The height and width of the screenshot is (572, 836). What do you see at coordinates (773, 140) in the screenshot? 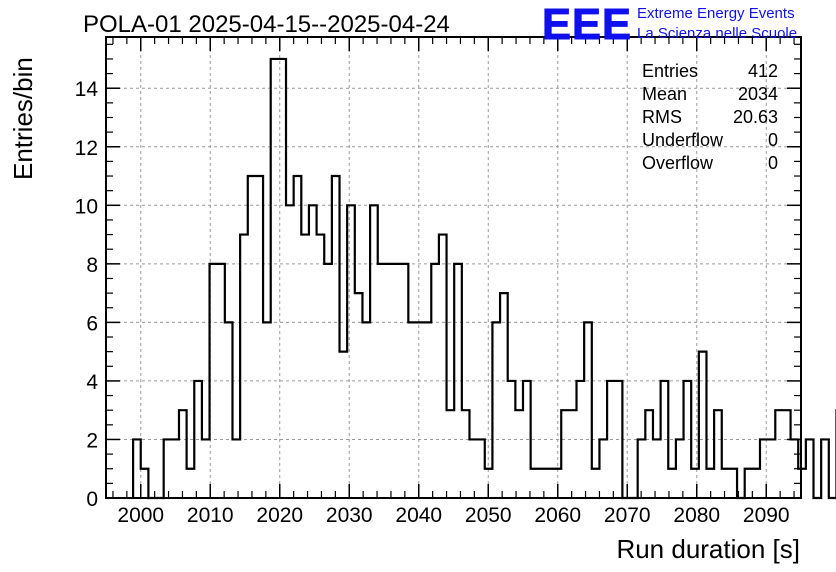
I see `stats-underflow-value: 0` at bounding box center [773, 140].